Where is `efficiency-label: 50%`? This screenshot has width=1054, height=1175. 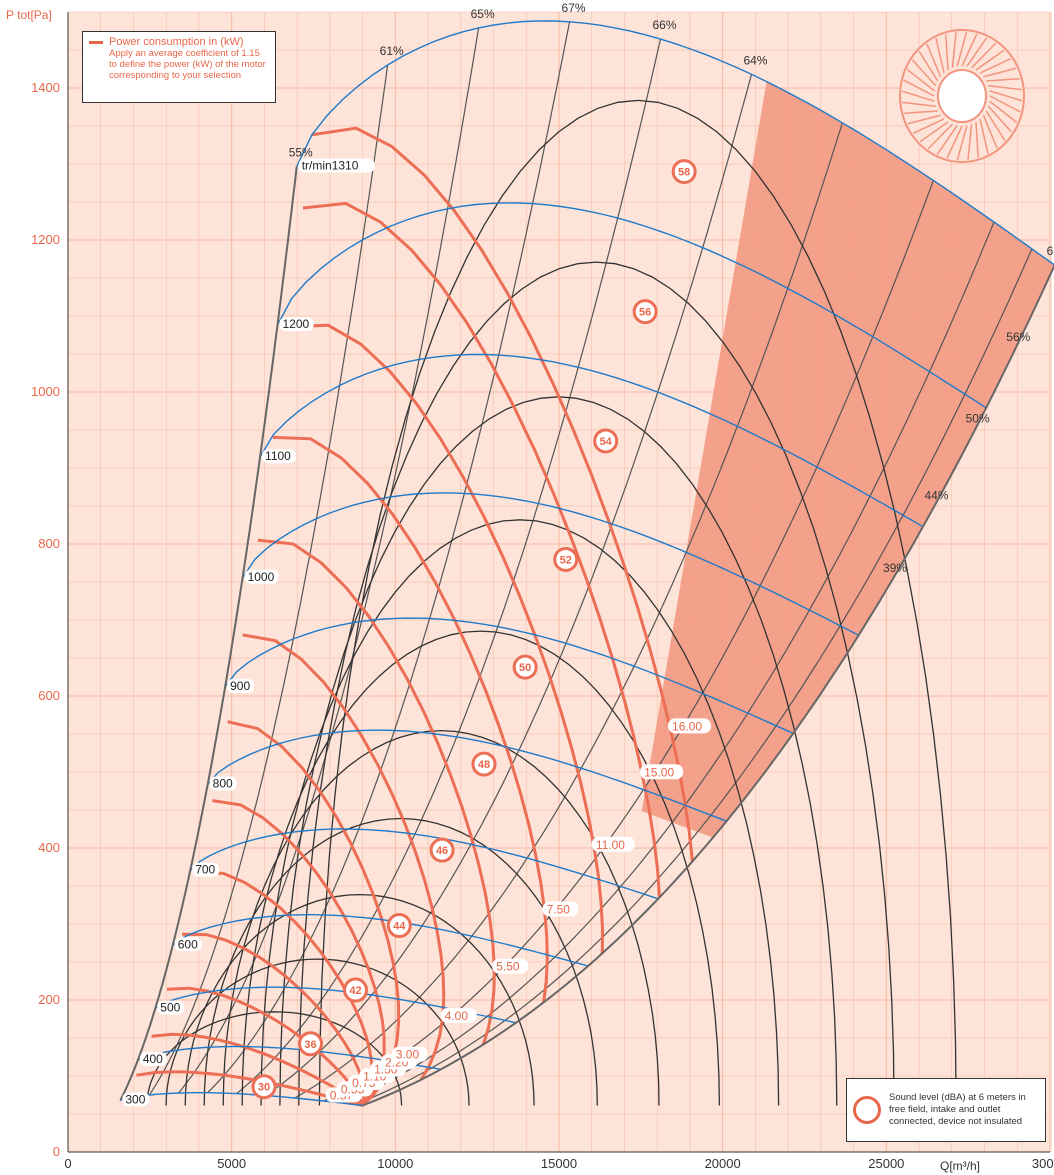
efficiency-label: 50% is located at coordinates (978, 418).